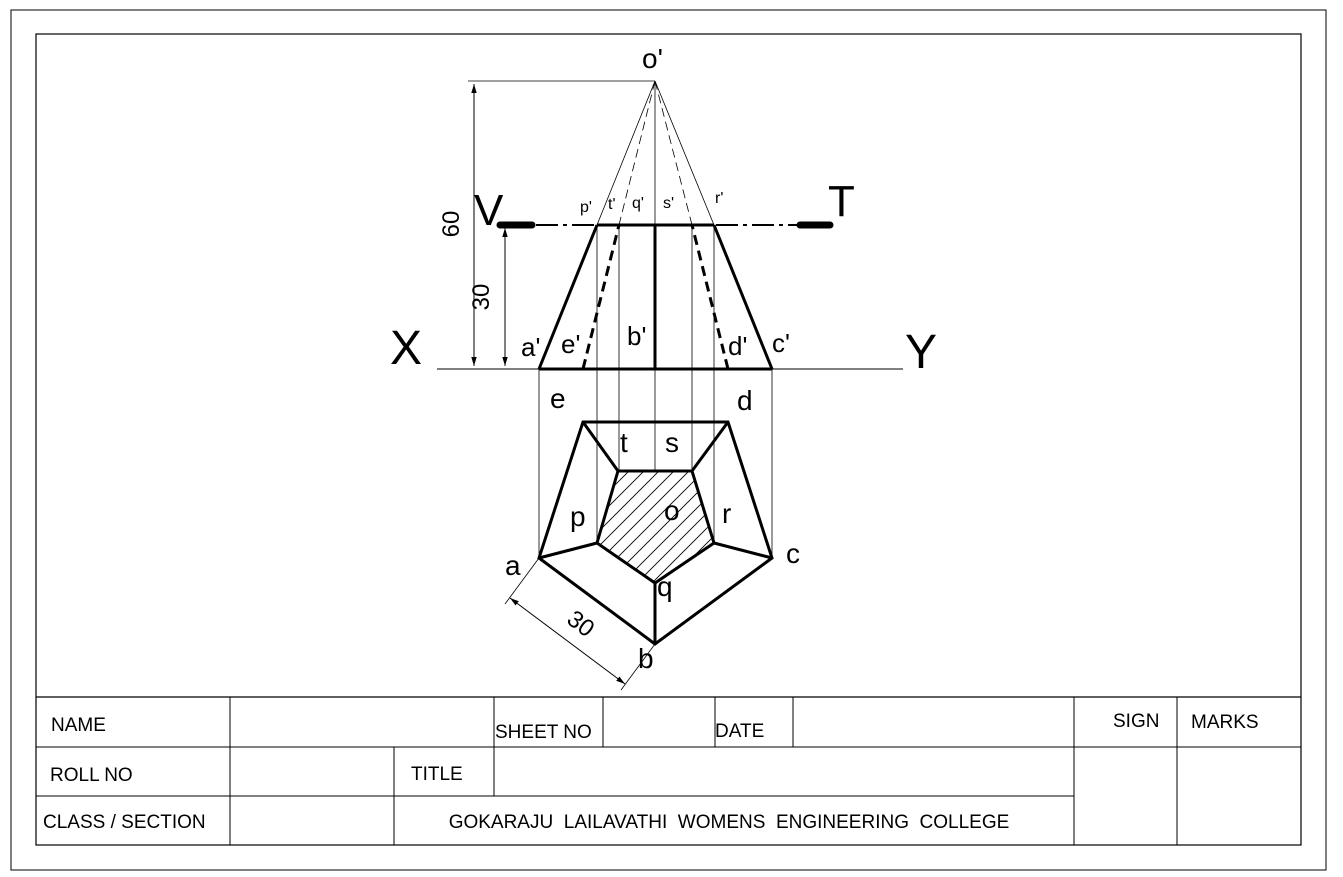 The height and width of the screenshot is (877, 1343). I want to click on label-t-prime: t', so click(612, 204).